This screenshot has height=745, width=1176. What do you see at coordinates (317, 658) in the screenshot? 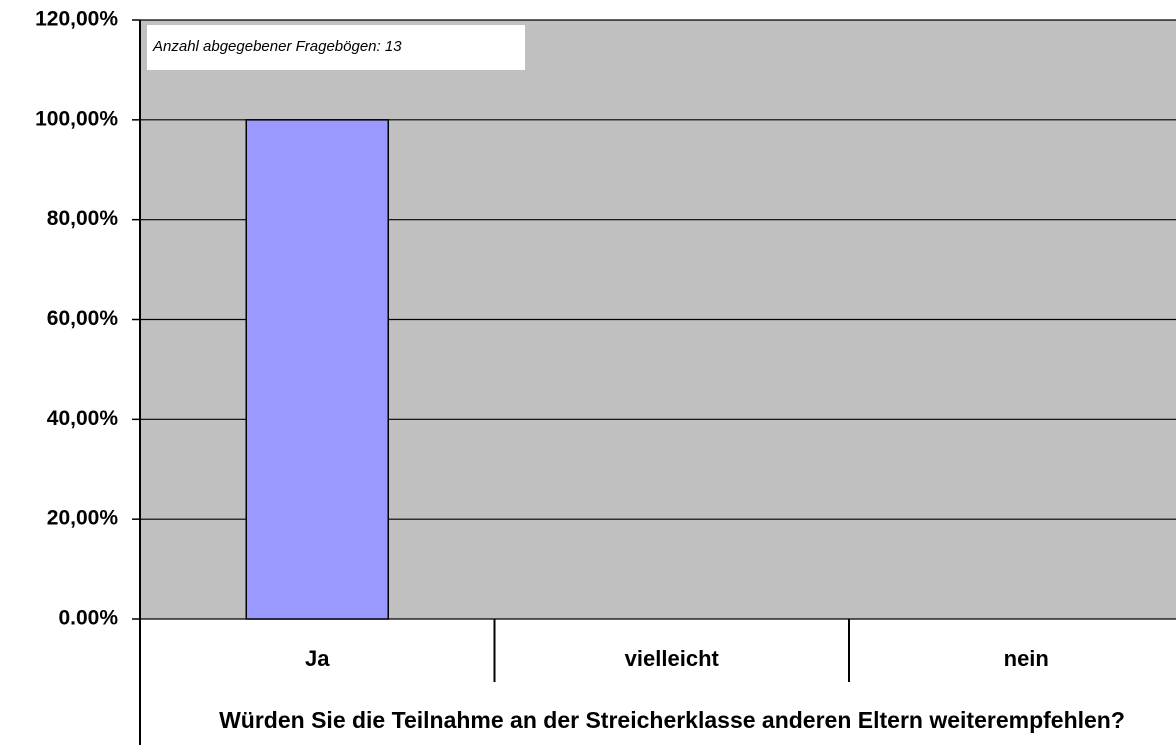
I see `x-tick-label: Ja` at bounding box center [317, 658].